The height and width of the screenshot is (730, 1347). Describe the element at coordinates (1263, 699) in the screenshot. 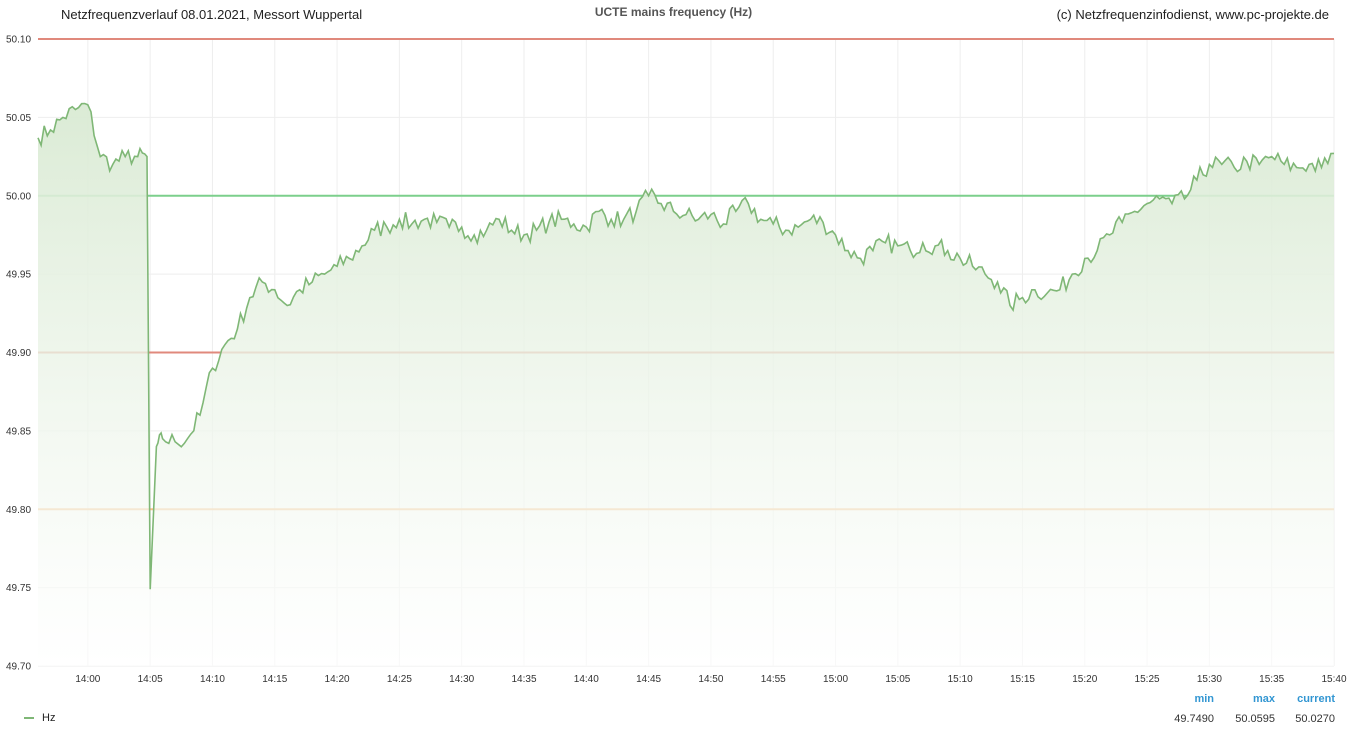

I see `stat-header-max: max` at that location.